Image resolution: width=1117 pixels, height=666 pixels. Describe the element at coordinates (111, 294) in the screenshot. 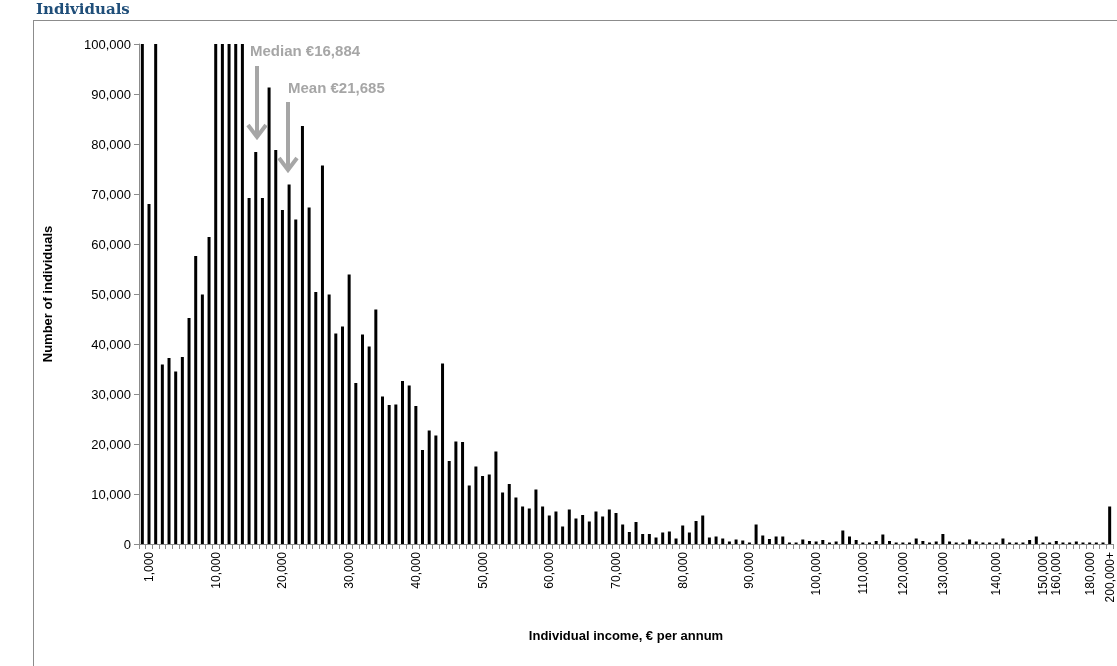

I see `y-tick-label: 50,000` at that location.